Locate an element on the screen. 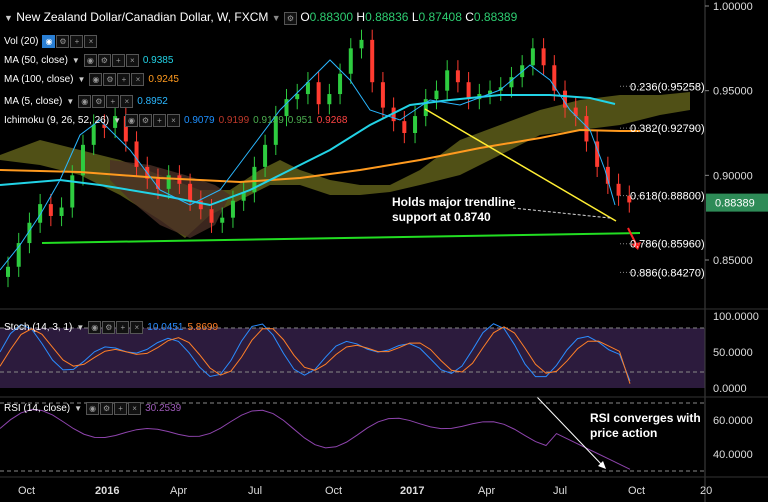 The height and width of the screenshot is (502, 768). stoch-d-line is located at coordinates (315, 355).